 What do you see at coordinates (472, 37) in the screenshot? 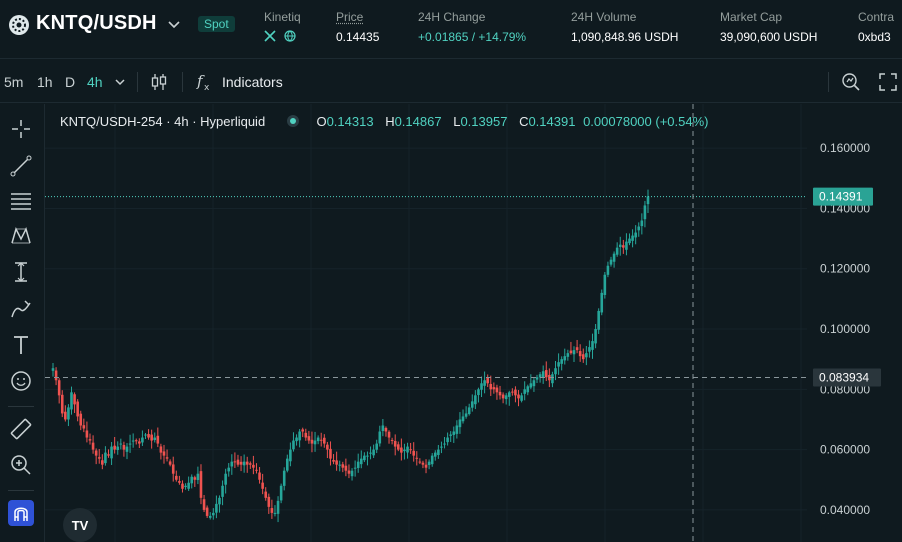
I see `stat-value: +0.01865 / +14.79%` at bounding box center [472, 37].